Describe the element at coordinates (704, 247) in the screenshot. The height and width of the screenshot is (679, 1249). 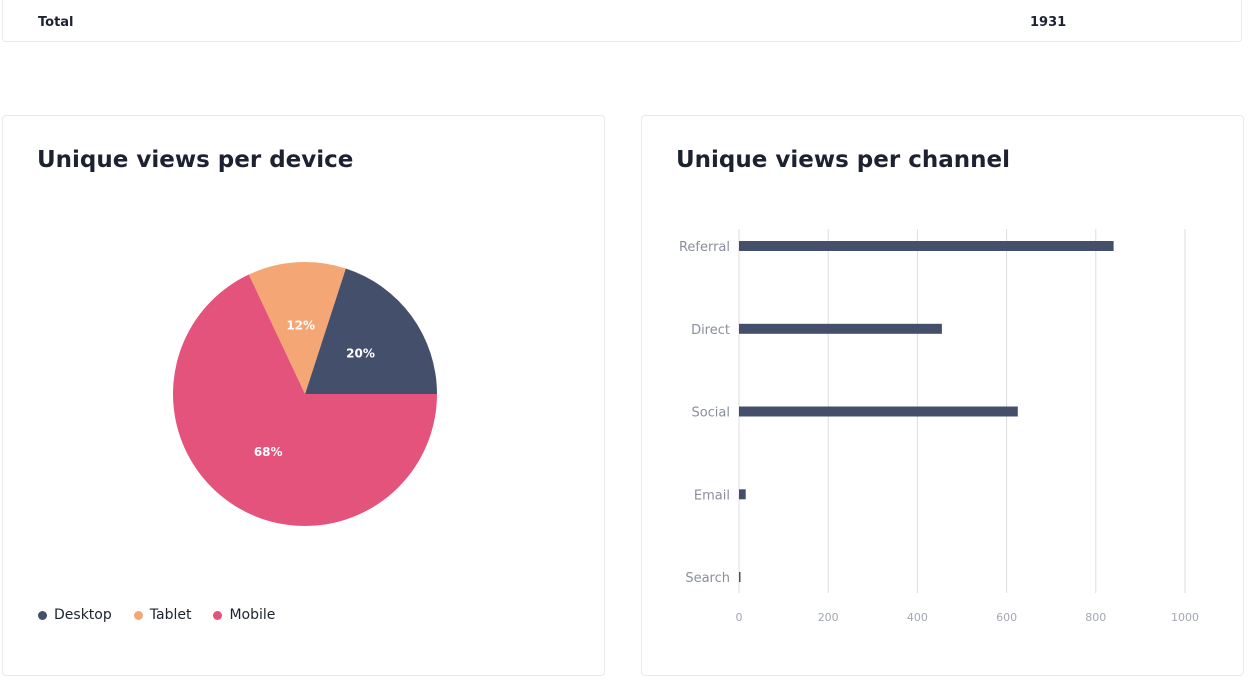
I see `y-category-label: Referral` at that location.